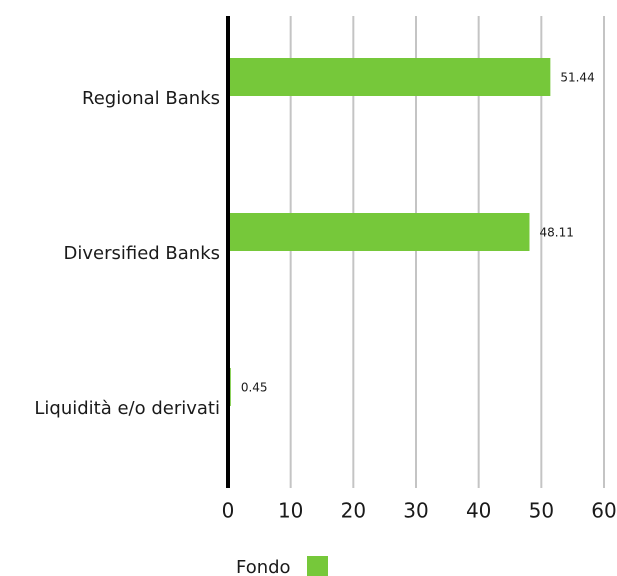 This screenshot has height=576, width=617. Describe the element at coordinates (290, 511) in the screenshot. I see `x-tick-label-10: 10` at that location.